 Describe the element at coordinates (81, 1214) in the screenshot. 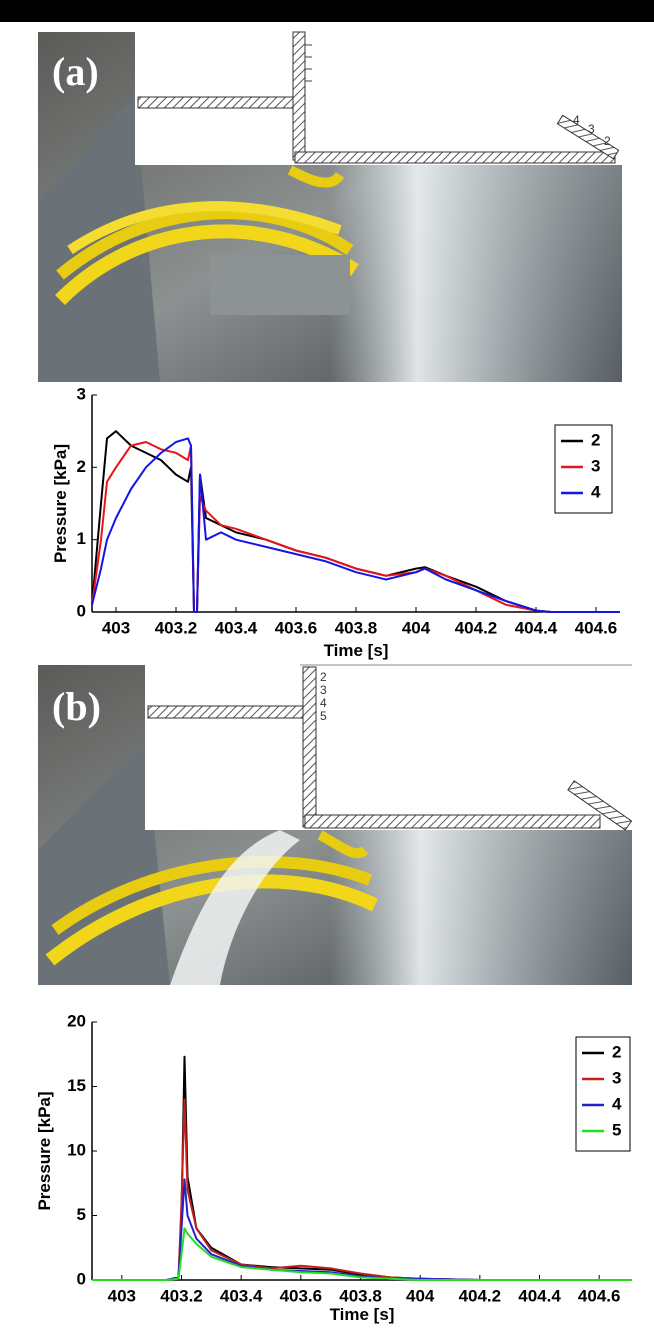

I see `y-tick-label: 5` at that location.